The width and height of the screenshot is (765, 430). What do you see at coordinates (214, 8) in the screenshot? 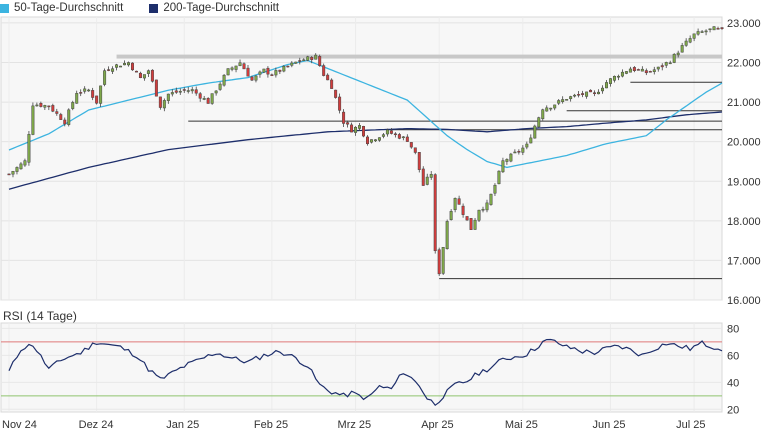
I see `legend-item-ma200: 200-Tage-Durchschnitt` at bounding box center [214, 8].